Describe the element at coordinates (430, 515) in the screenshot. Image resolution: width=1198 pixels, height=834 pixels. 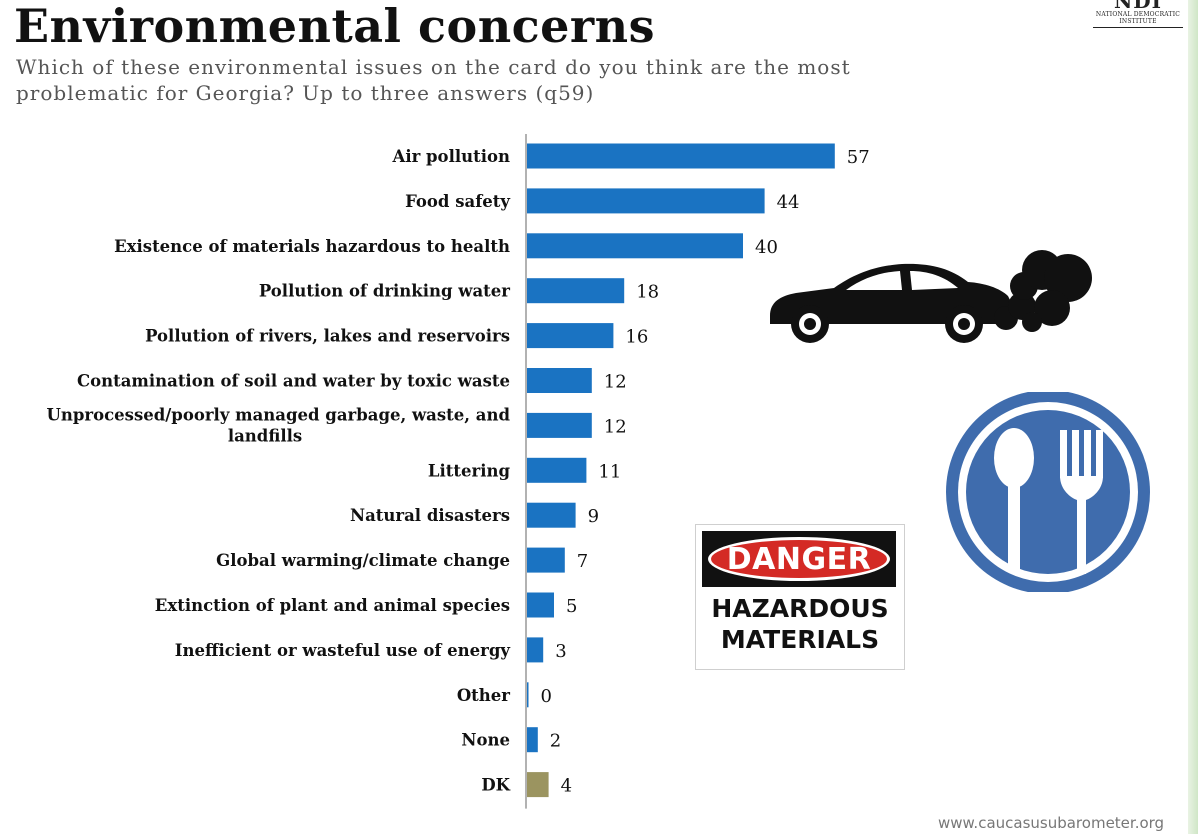
I see `category-label: Natural disasters` at that location.